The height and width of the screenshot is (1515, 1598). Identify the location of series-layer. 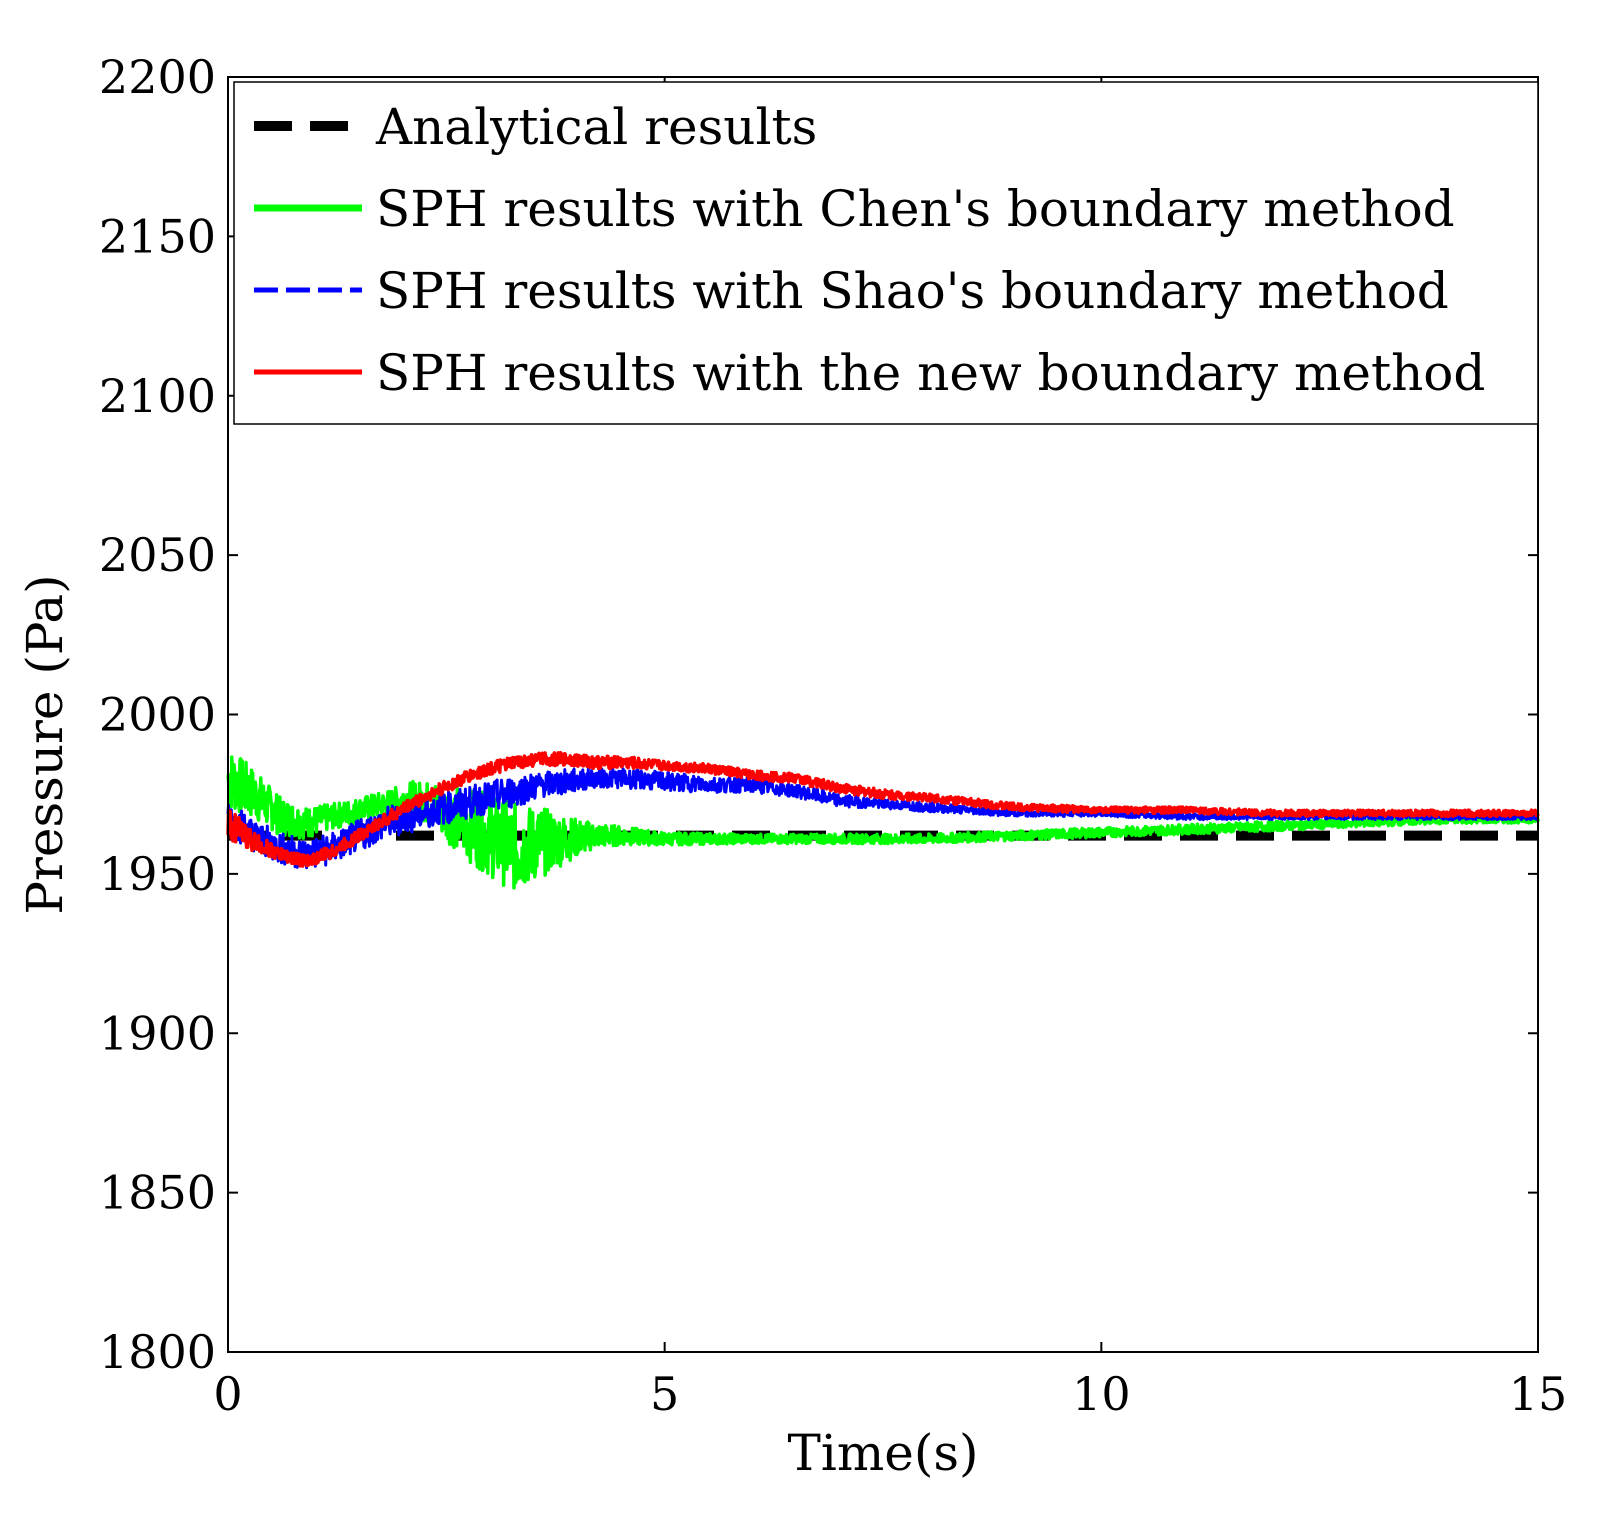
(883, 820).